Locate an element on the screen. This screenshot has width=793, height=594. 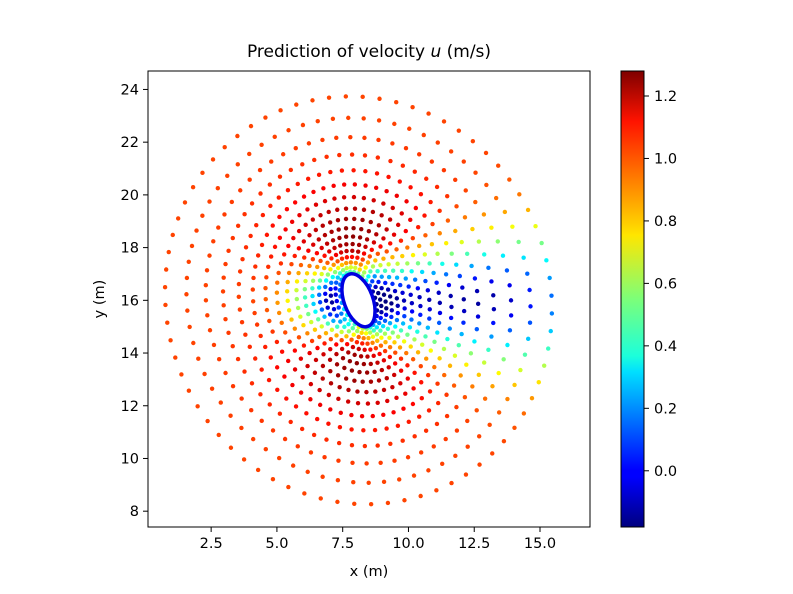
colorbar-tick-label: 0.6 is located at coordinates (665, 284).